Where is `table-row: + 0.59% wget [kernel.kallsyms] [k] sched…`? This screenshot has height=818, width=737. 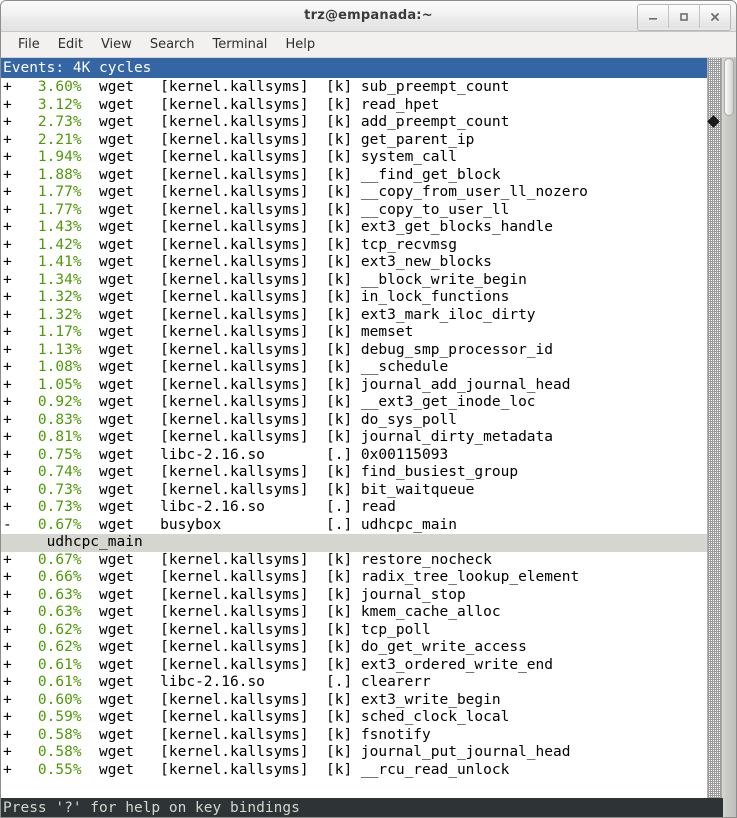
table-row: + 0.59% wget [kernel.kallsyms] [k] sched… is located at coordinates (368, 718).